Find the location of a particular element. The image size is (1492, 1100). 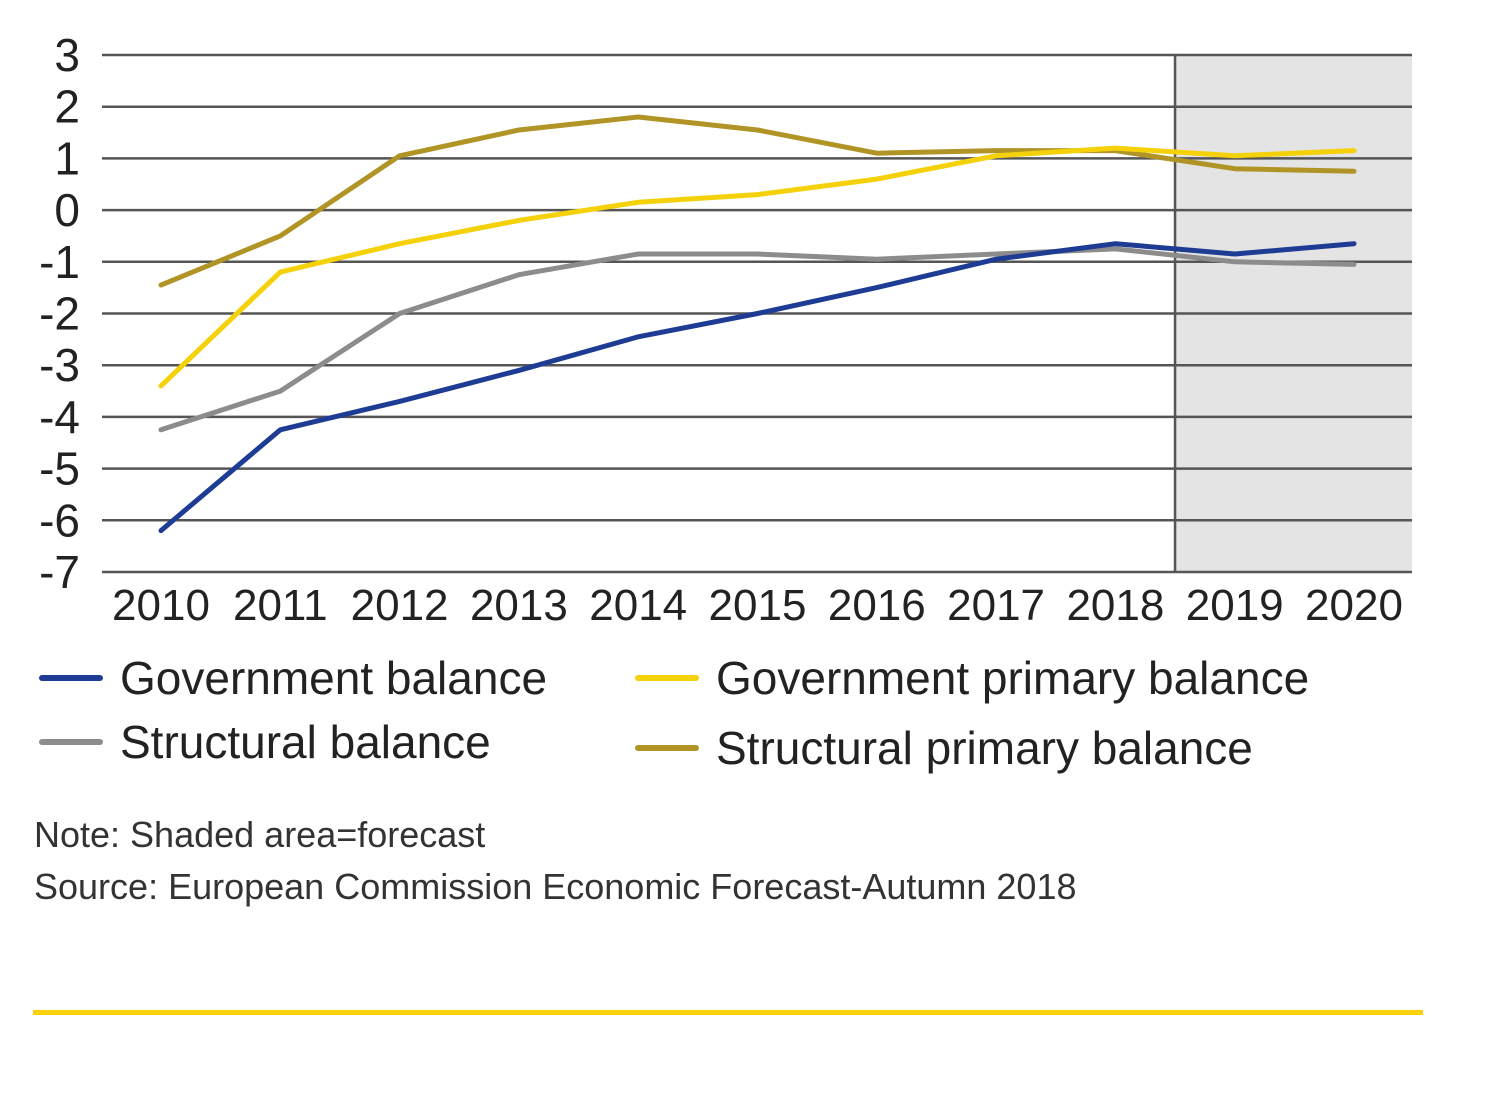

x-tick-label: 2011 is located at coordinates (280, 605).